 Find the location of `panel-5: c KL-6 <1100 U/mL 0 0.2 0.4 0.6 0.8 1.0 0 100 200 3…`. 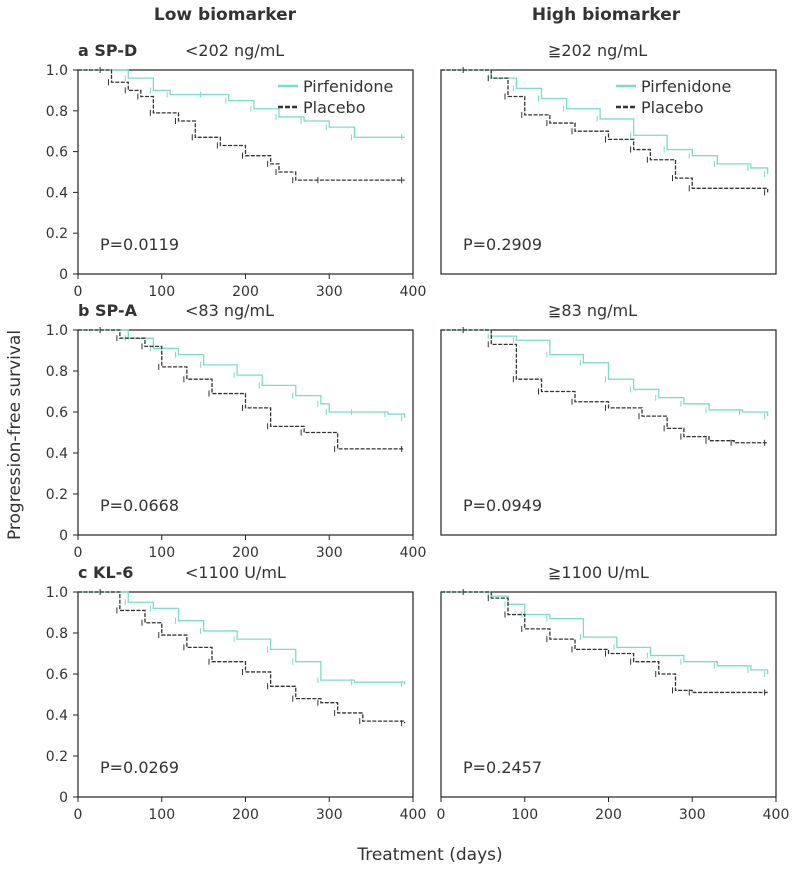

panel-5: c KL-6 <1100 U/mL 0 0.2 0.4 0.6 0.8 1.0 0 100 200 3… is located at coordinates (236, 693).